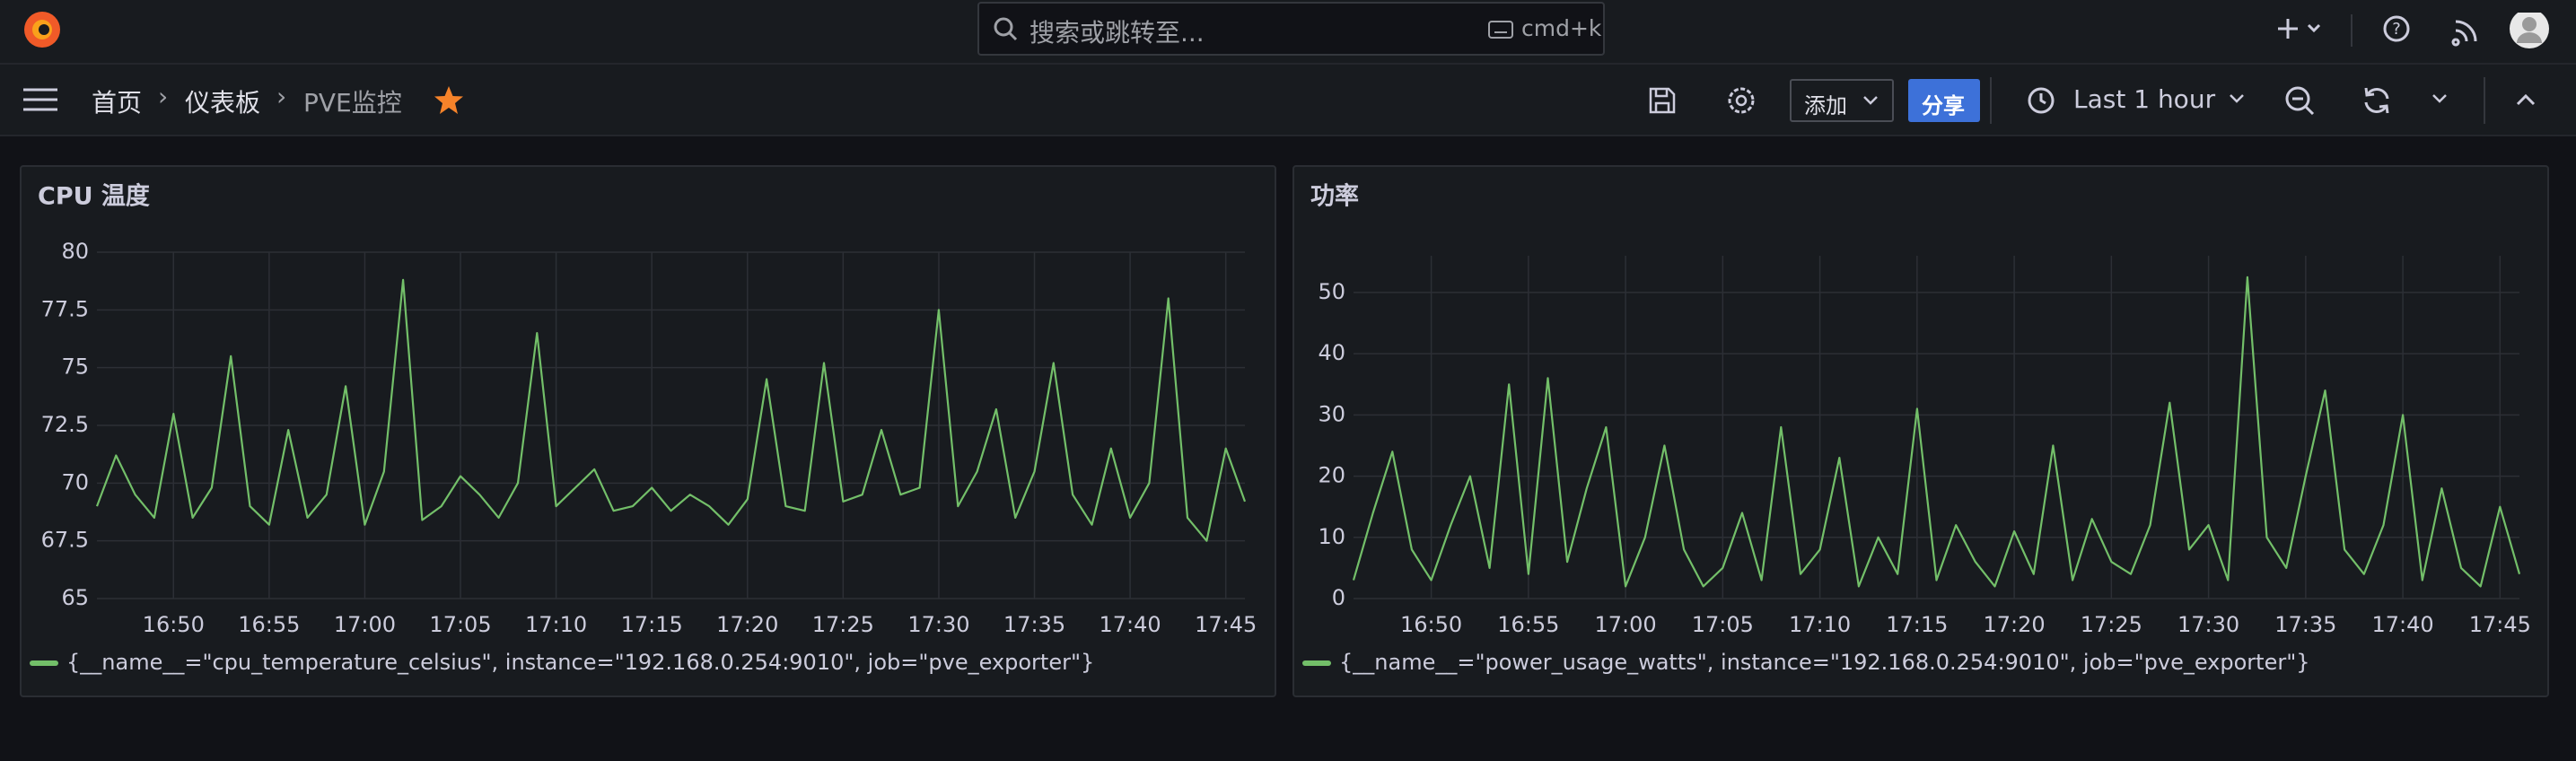  I want to click on zoom-out-icon, so click(2299, 100).